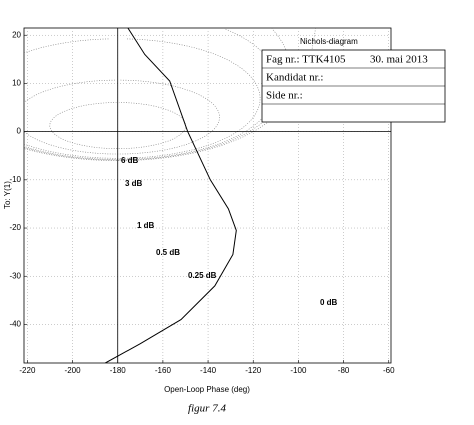 This screenshot has width=474, height=425. What do you see at coordinates (329, 302) in the screenshot?
I see `m-contour-label: 0 dB` at bounding box center [329, 302].